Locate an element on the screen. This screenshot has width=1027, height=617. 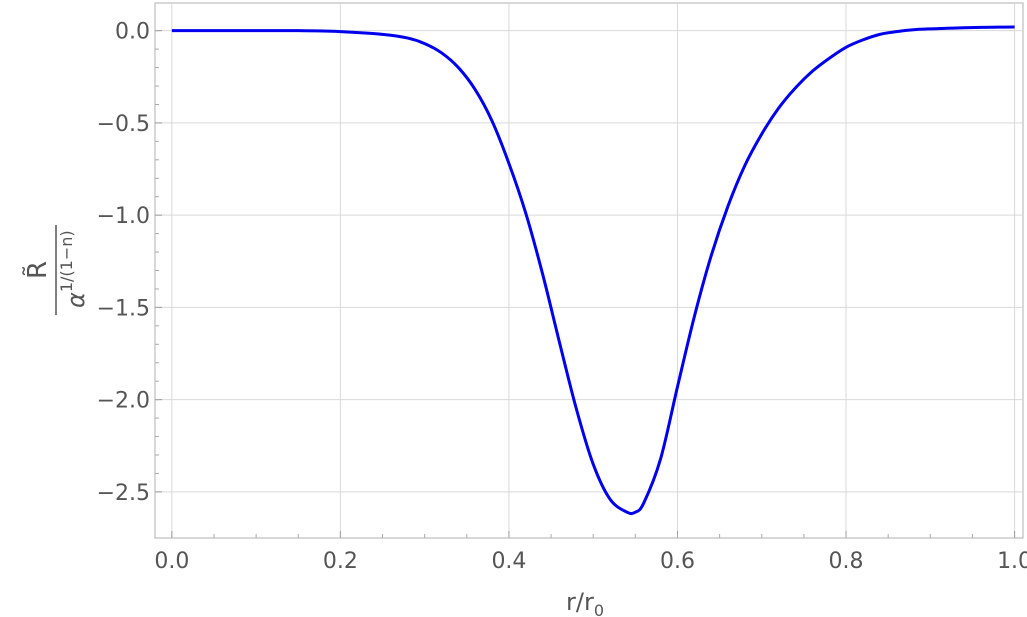
x-tick-label: 0.2 is located at coordinates (340, 561).